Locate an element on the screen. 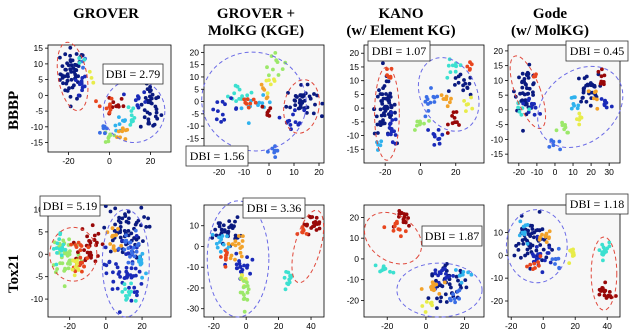 The width and height of the screenshot is (630, 335). column-title-1-line1: GROVER is located at coordinates (106, 14).